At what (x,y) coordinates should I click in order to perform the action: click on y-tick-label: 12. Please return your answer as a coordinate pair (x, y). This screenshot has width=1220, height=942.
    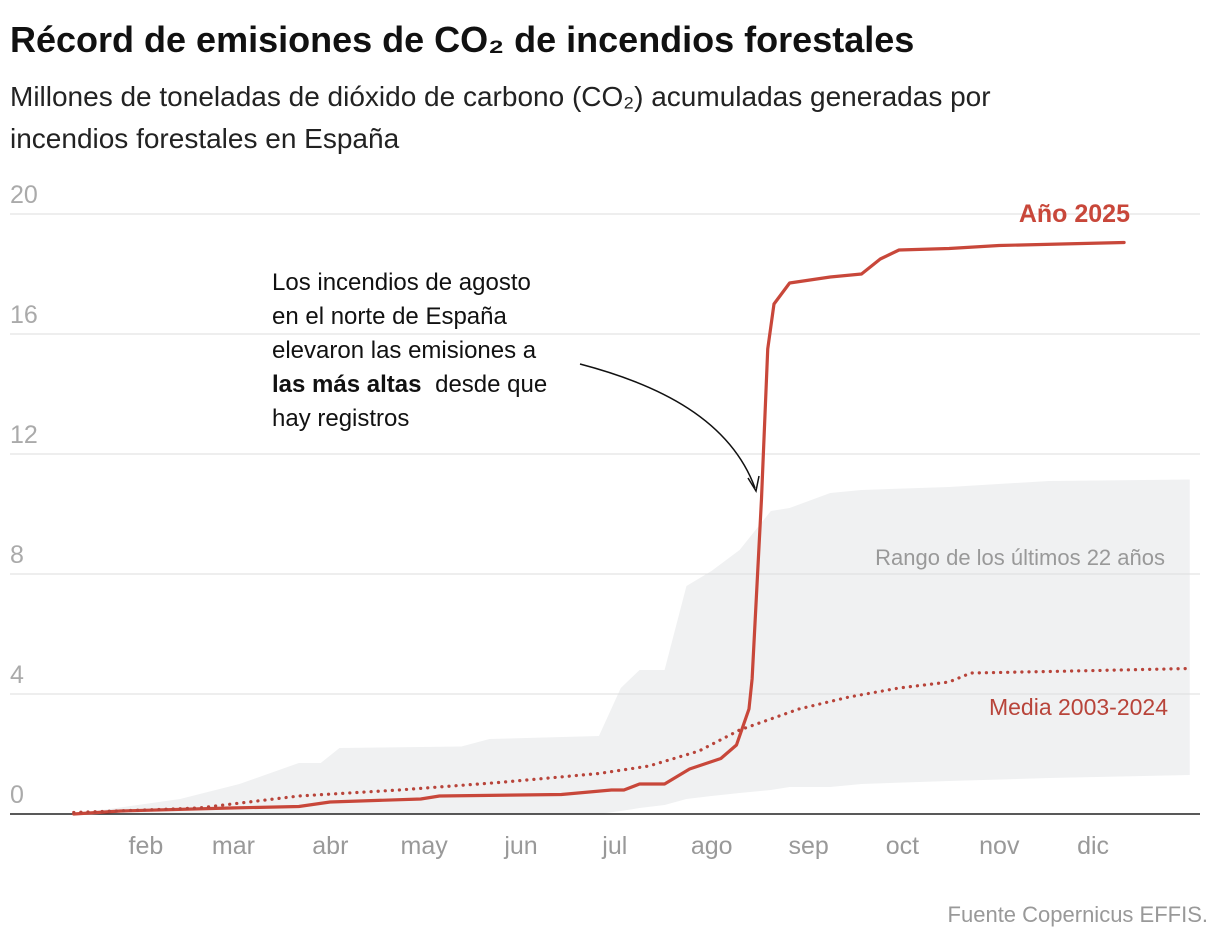
    Looking at the image, I should click on (24, 435).